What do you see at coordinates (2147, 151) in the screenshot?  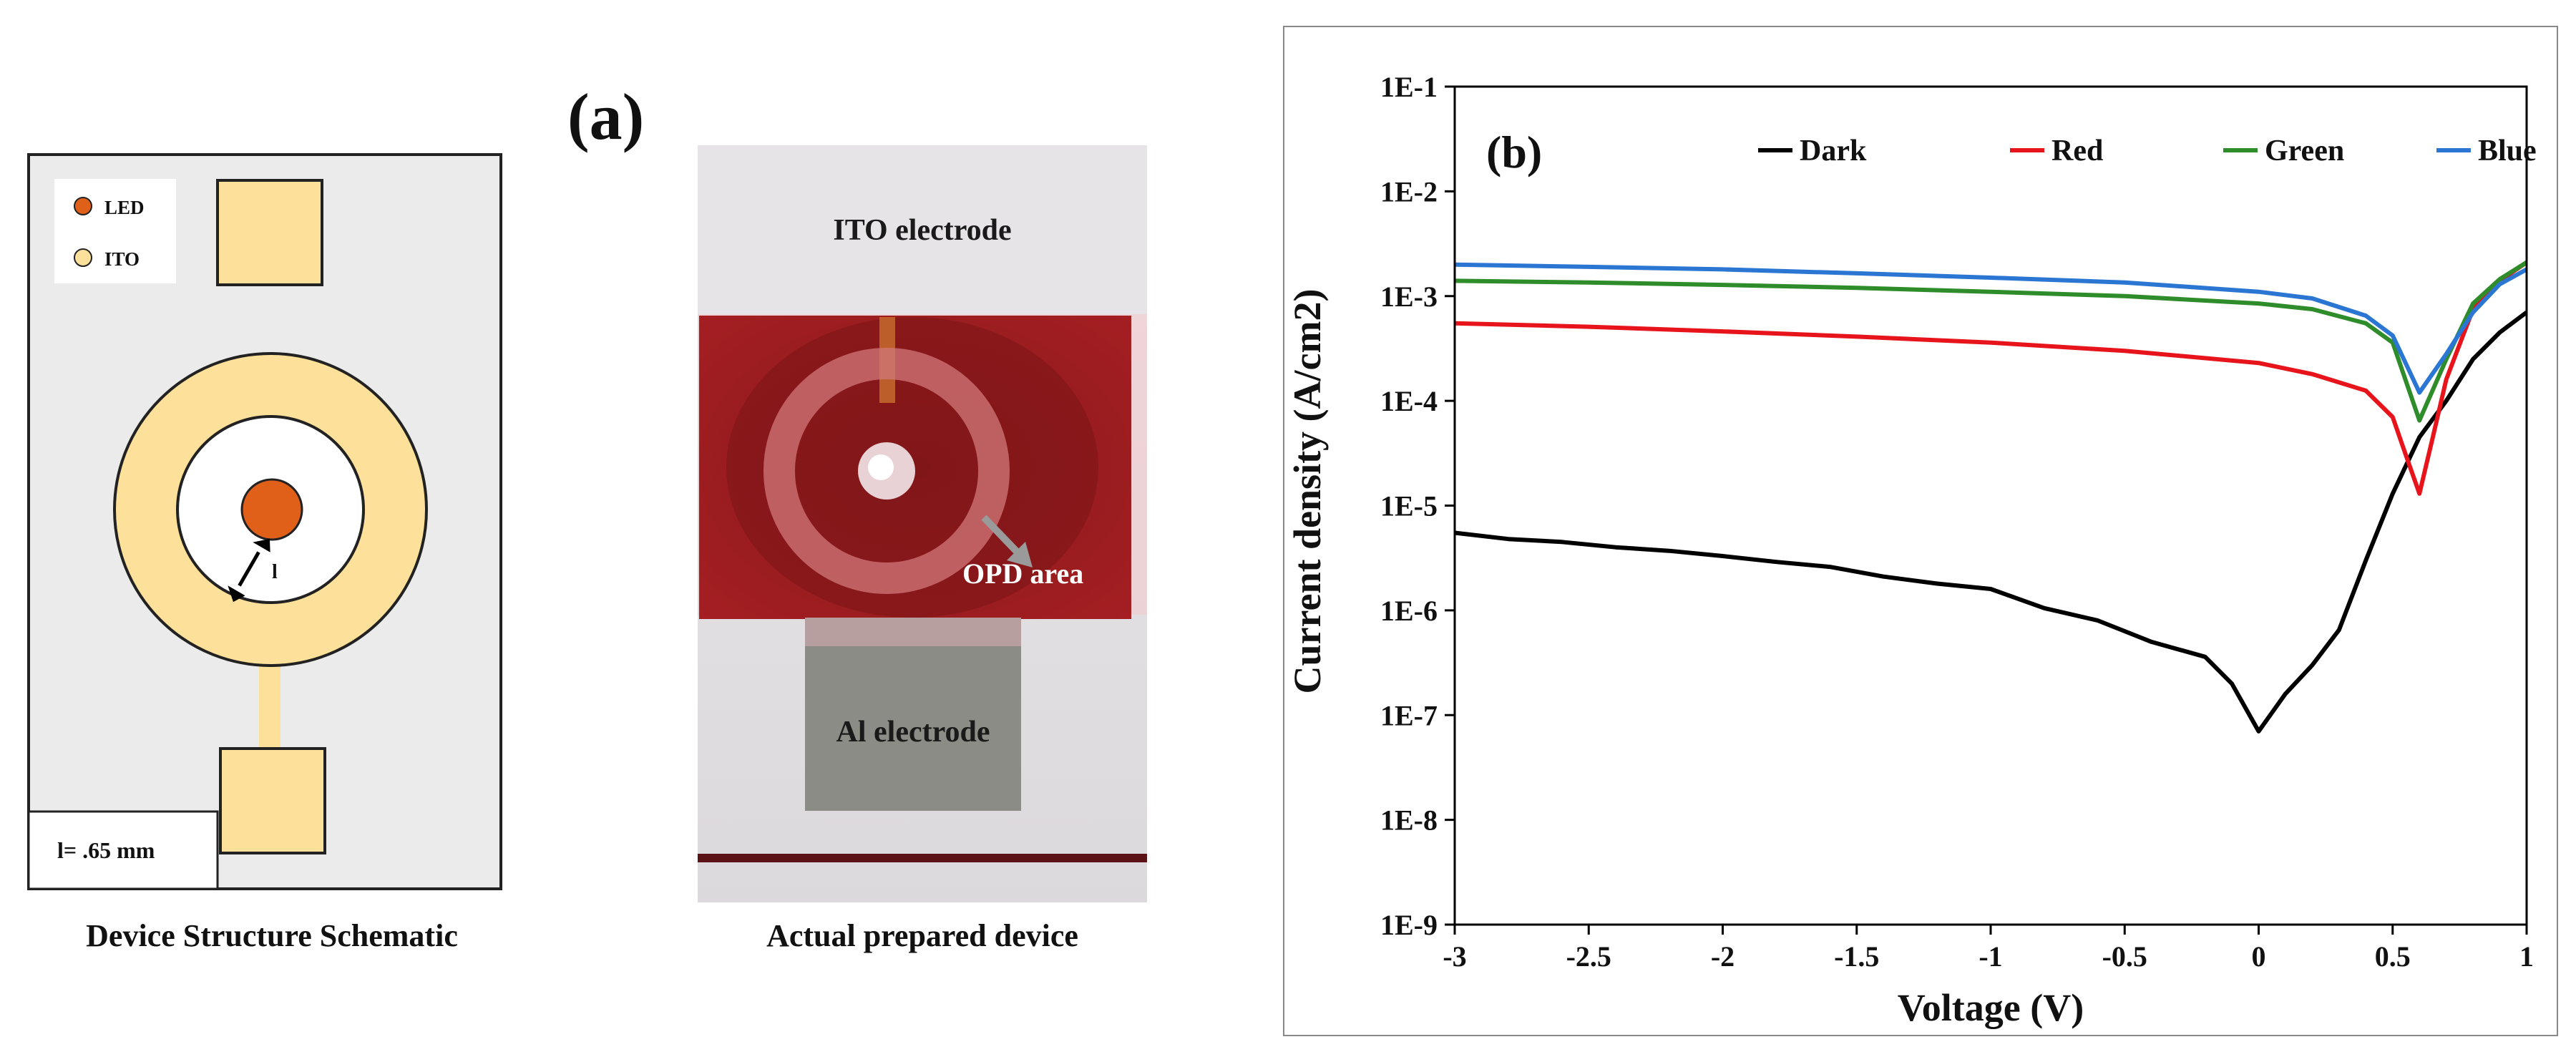 I see `chart-legend: Dark Red Green Blue` at bounding box center [2147, 151].